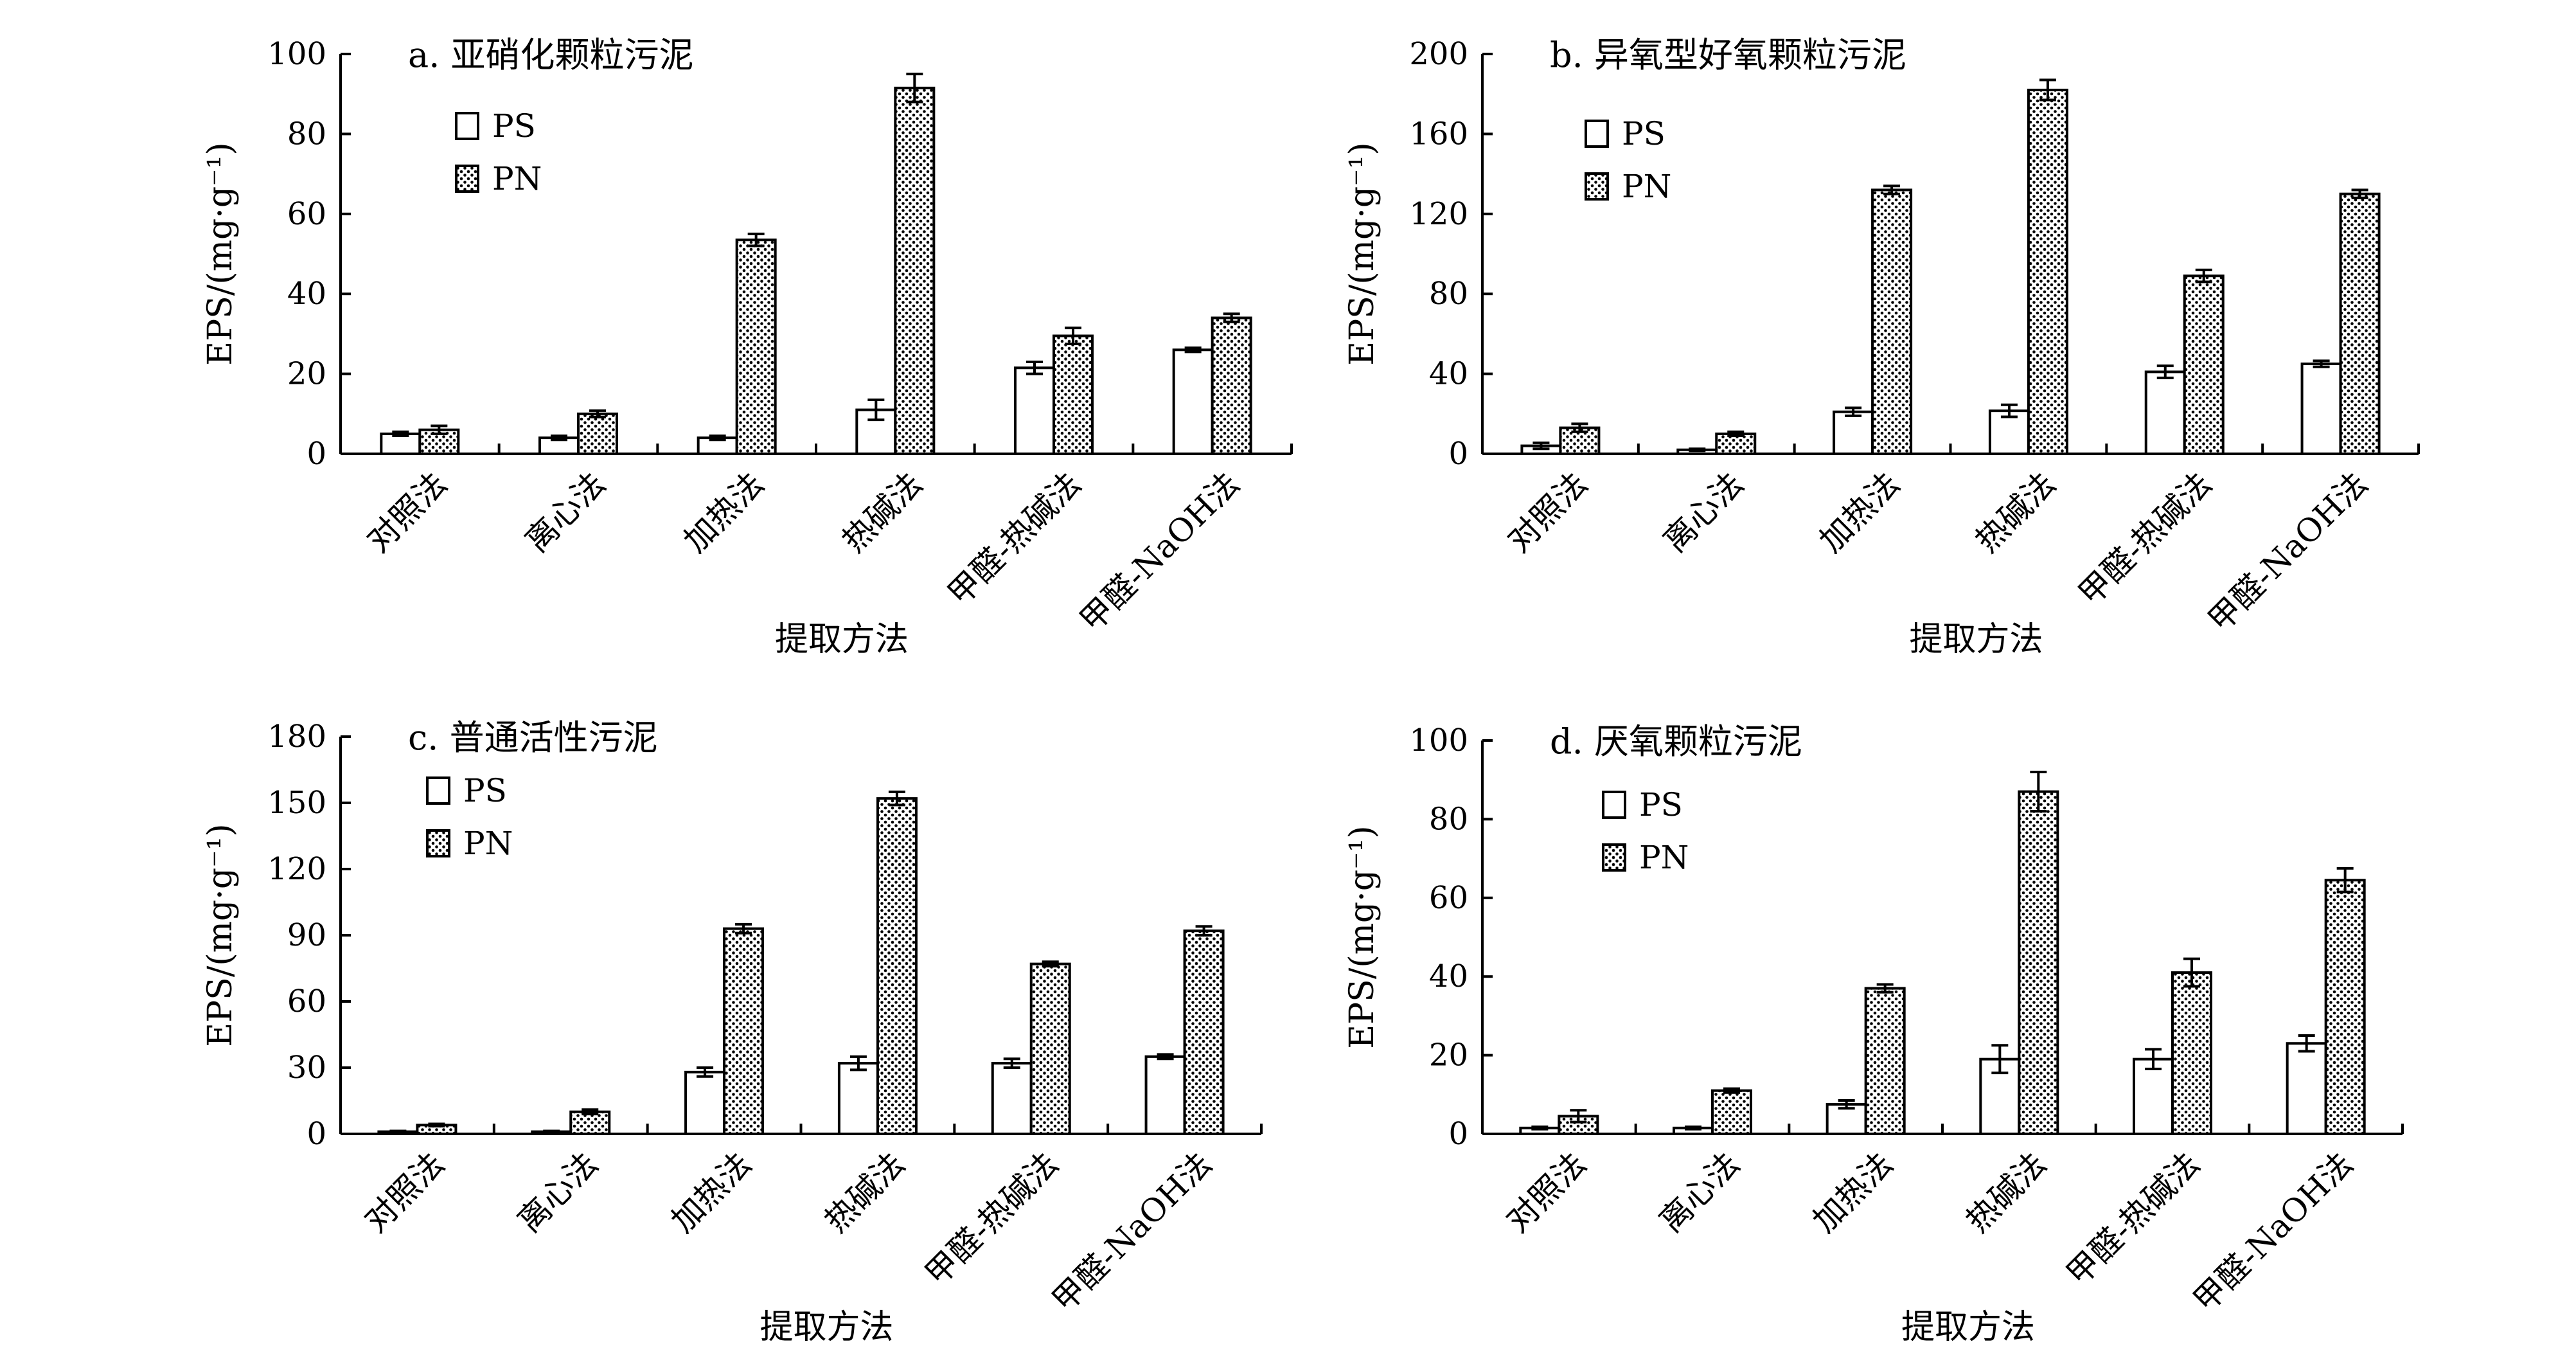  I want to click on y-tick-label: 200, so click(1439, 54).